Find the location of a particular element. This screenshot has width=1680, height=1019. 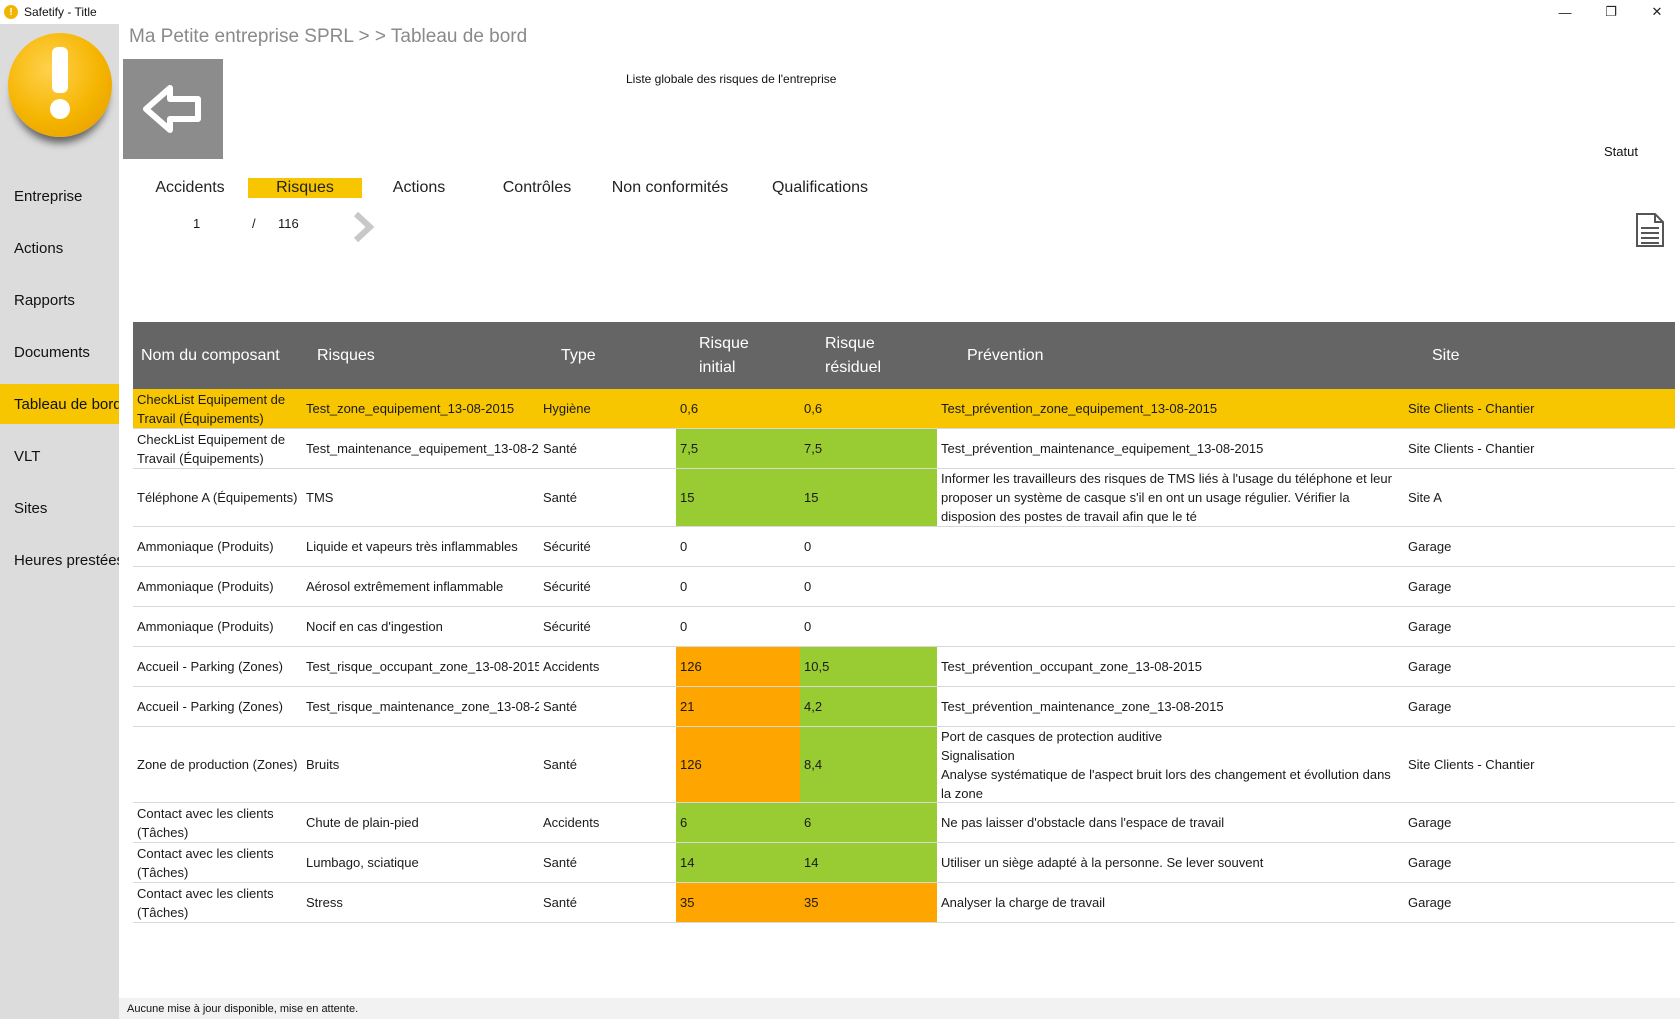

restore-button: ❐ is located at coordinates (1611, 11).